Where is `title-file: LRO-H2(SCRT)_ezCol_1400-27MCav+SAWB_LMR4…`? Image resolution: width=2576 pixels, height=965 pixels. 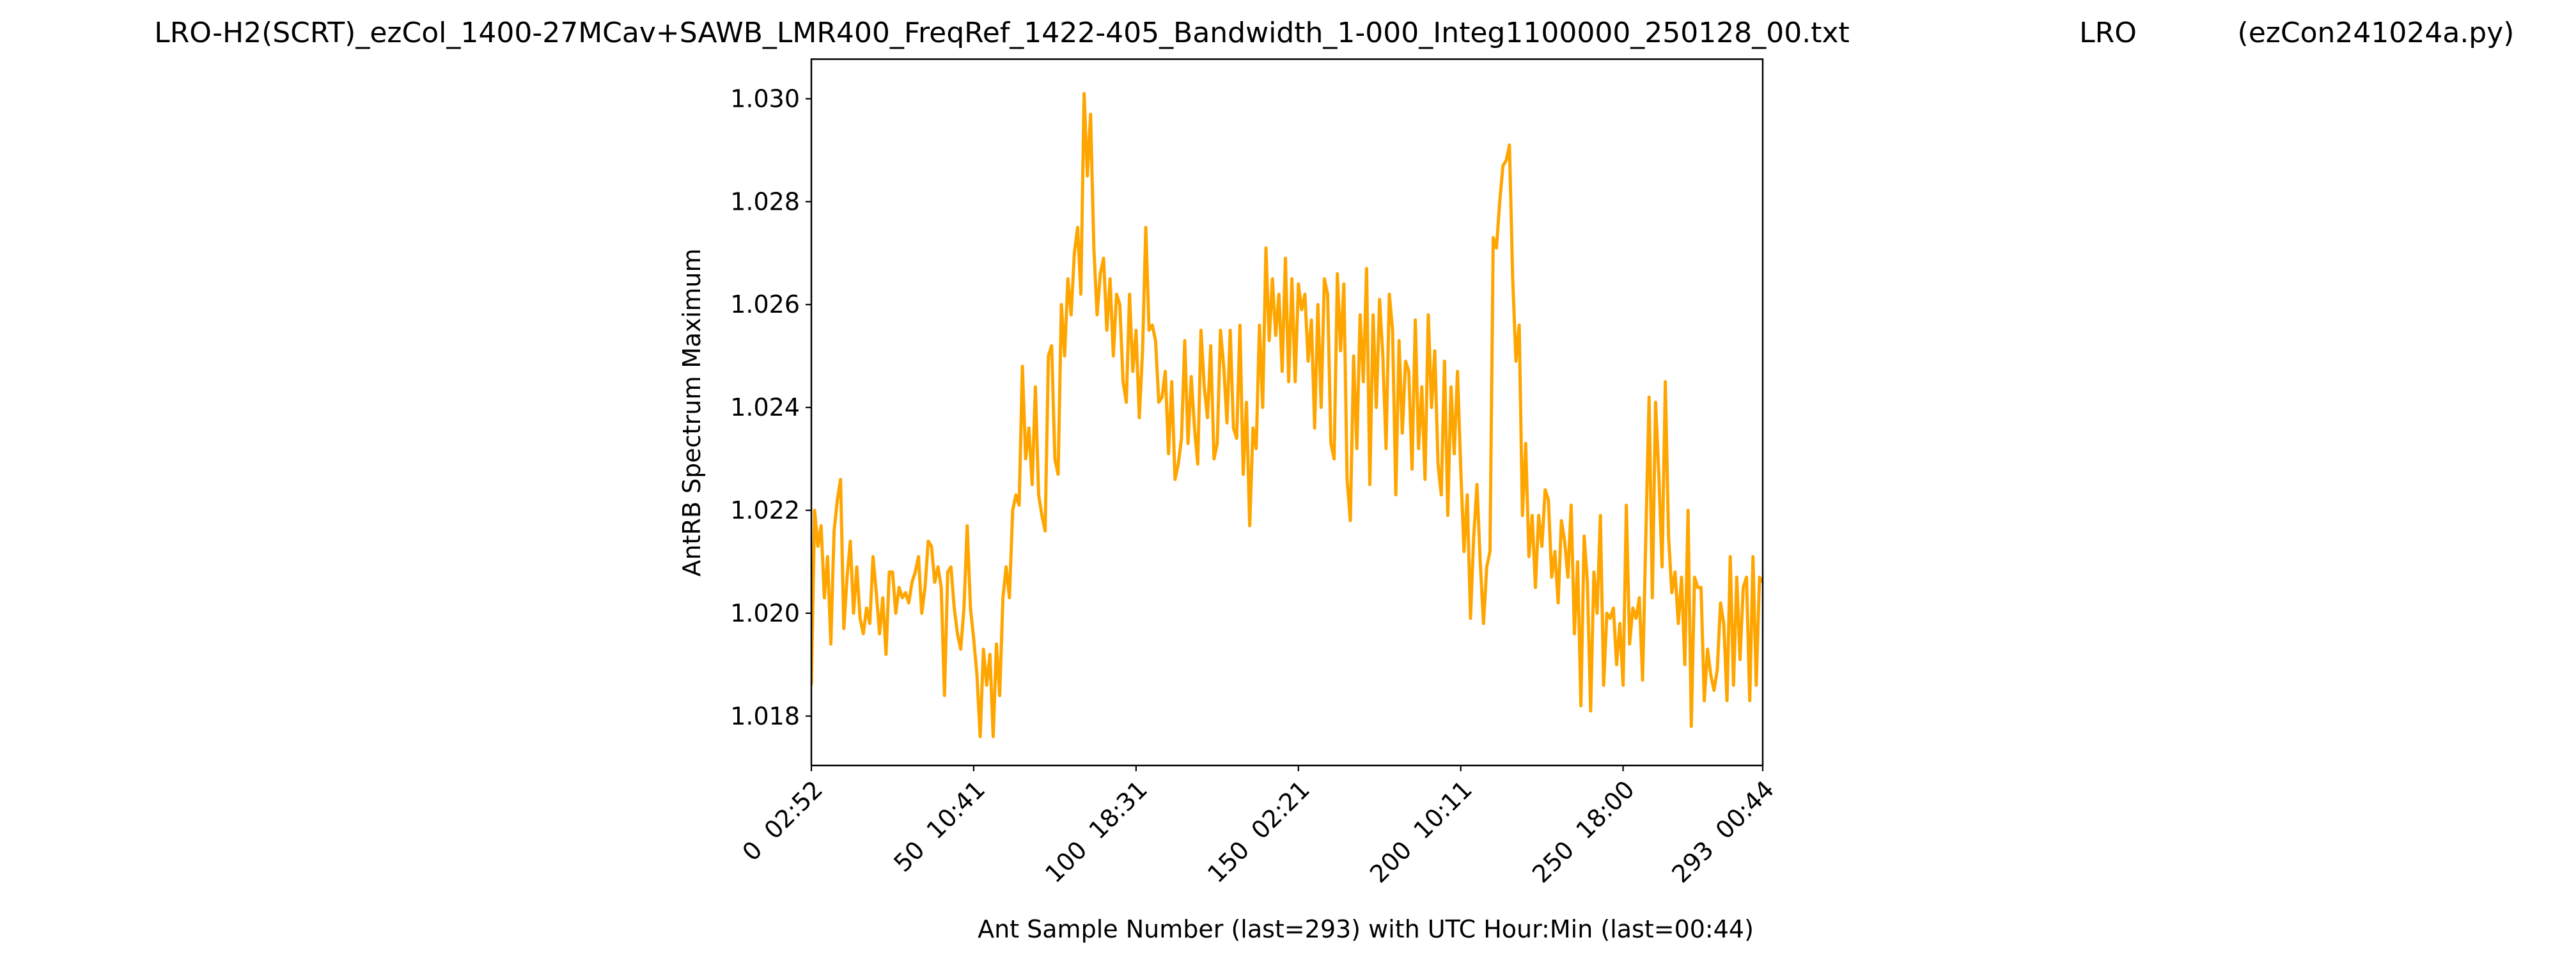
title-file: LRO-H2(SCRT)_ezCol_1400-27MCav+SAWB_LMR4… is located at coordinates (1002, 33).